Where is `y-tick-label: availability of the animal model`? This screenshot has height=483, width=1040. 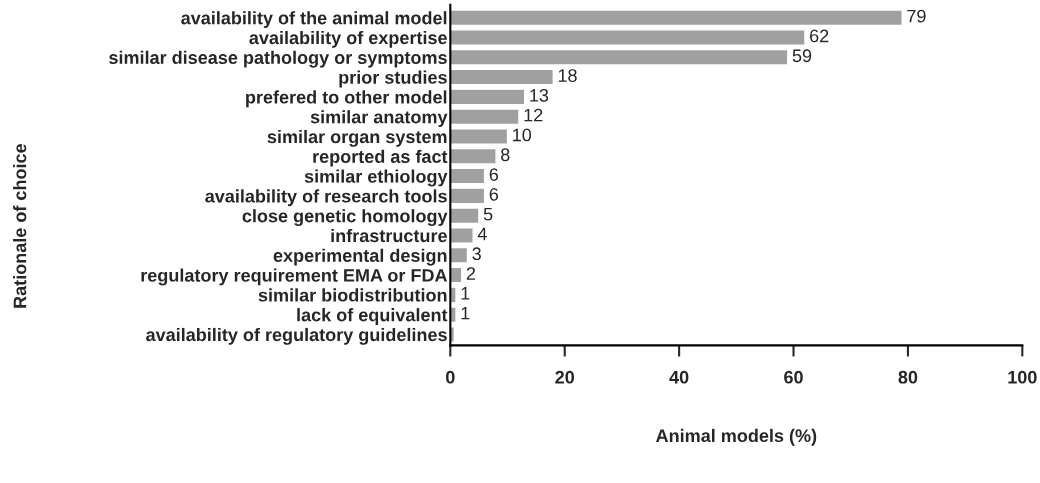
y-tick-label: availability of the animal model is located at coordinates (314, 19).